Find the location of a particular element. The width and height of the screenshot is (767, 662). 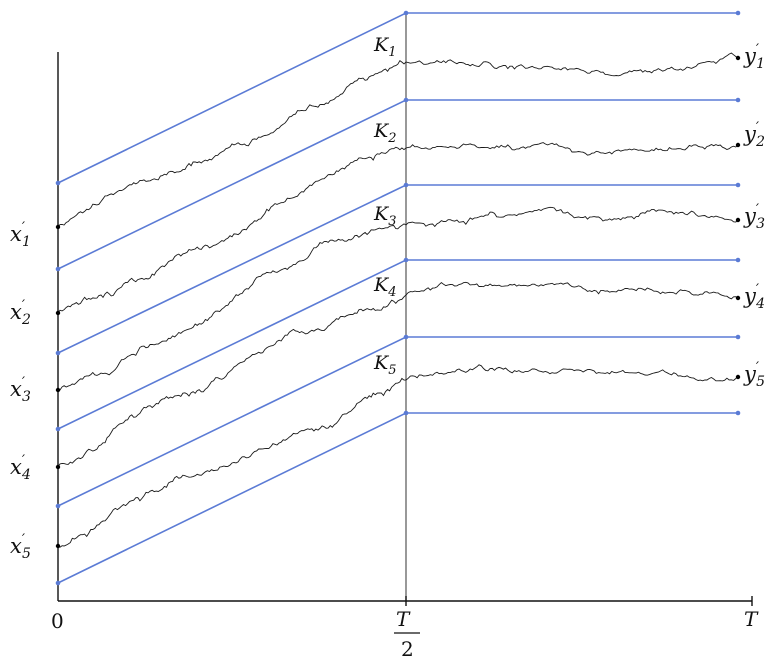

mid-label-1: K1 is located at coordinates (384, 47).